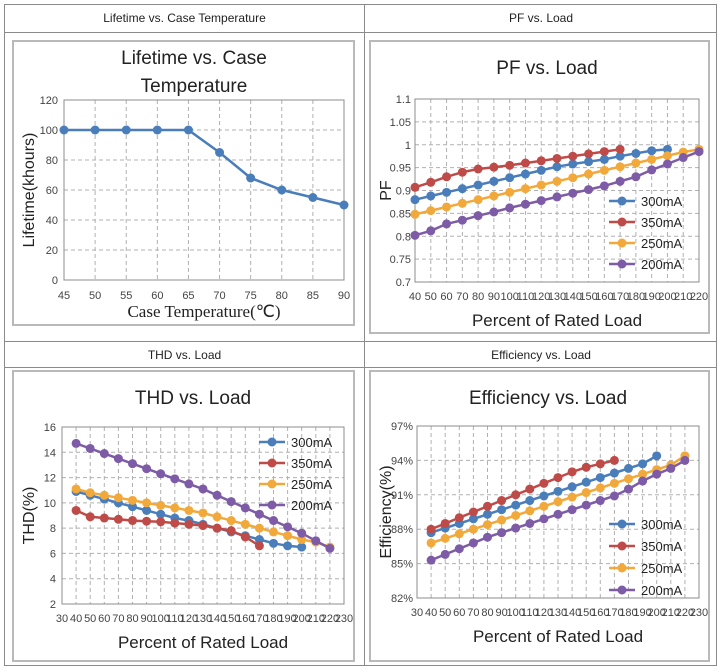  I want to click on x-tick-label: 55, so click(126, 296).